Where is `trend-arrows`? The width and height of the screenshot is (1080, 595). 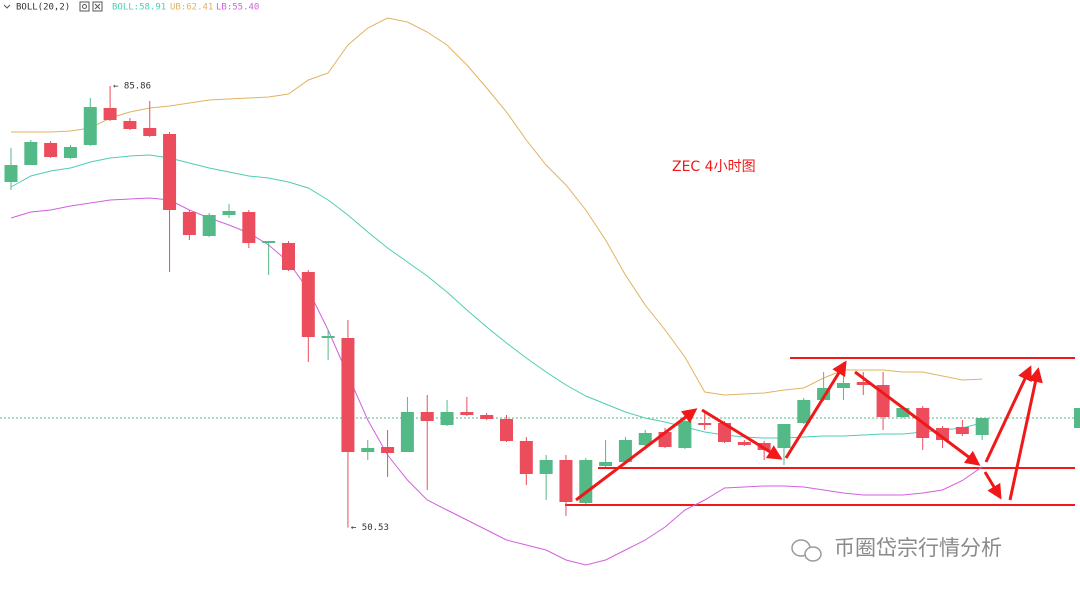 trend-arrows is located at coordinates (809, 431).